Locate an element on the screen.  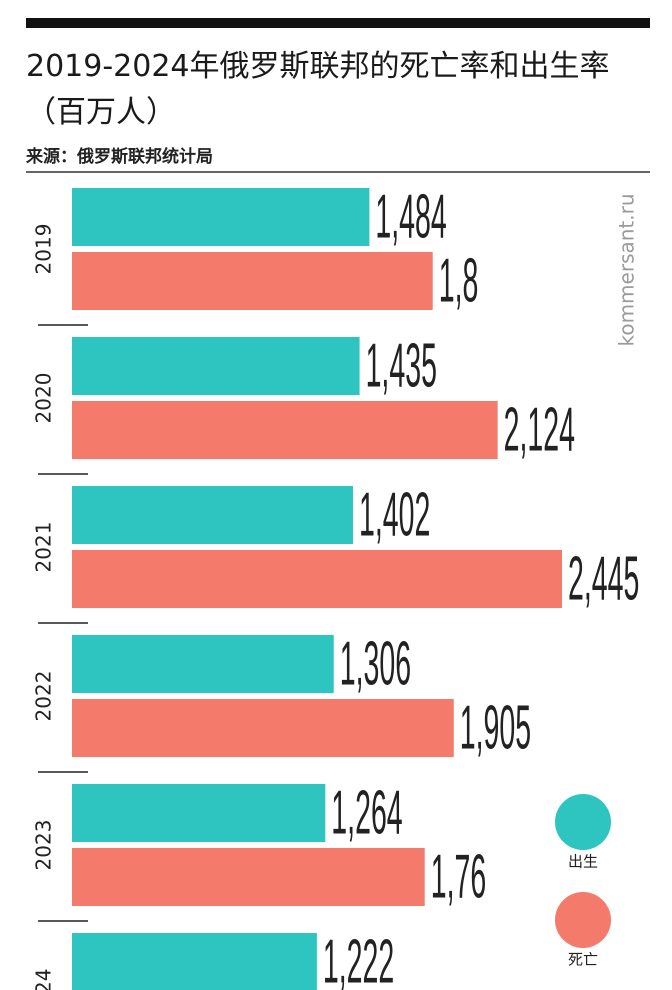
watermark: kommersant.ru is located at coordinates (627, 269).